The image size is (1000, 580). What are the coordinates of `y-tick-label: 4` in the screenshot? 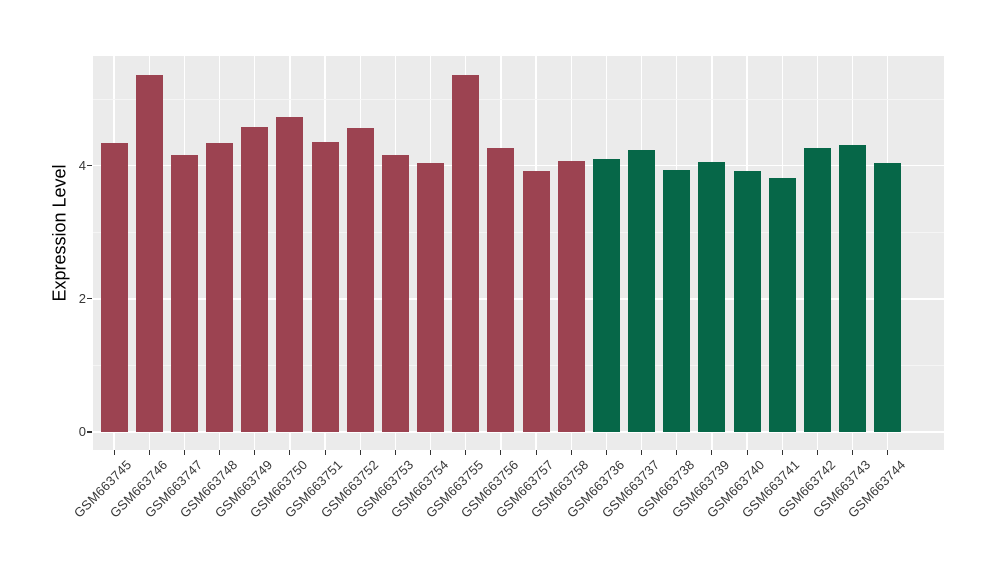 It's located at (82, 165).